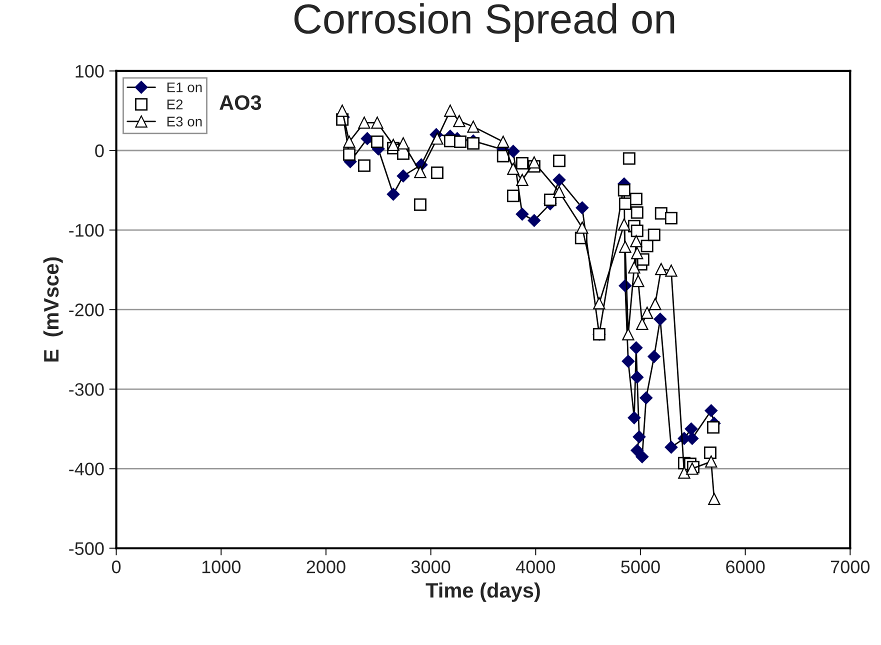  What do you see at coordinates (90, 71) in the screenshot?
I see `y-tick-label: 100` at bounding box center [90, 71].